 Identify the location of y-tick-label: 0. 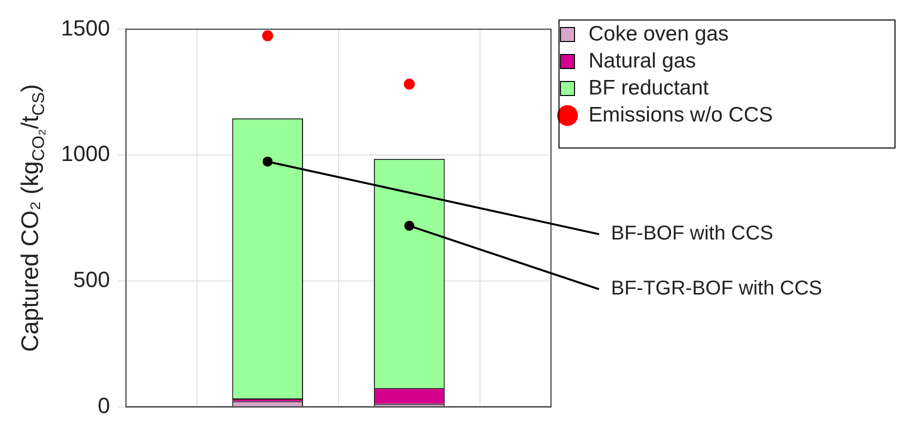
(104, 405).